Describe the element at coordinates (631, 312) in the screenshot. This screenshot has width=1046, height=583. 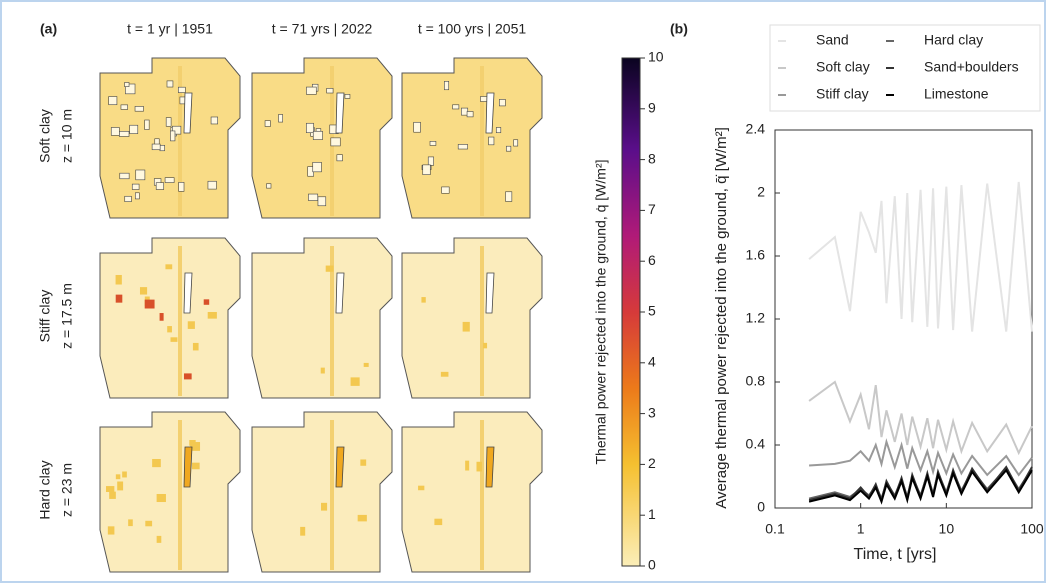
I see `colorbar` at that location.